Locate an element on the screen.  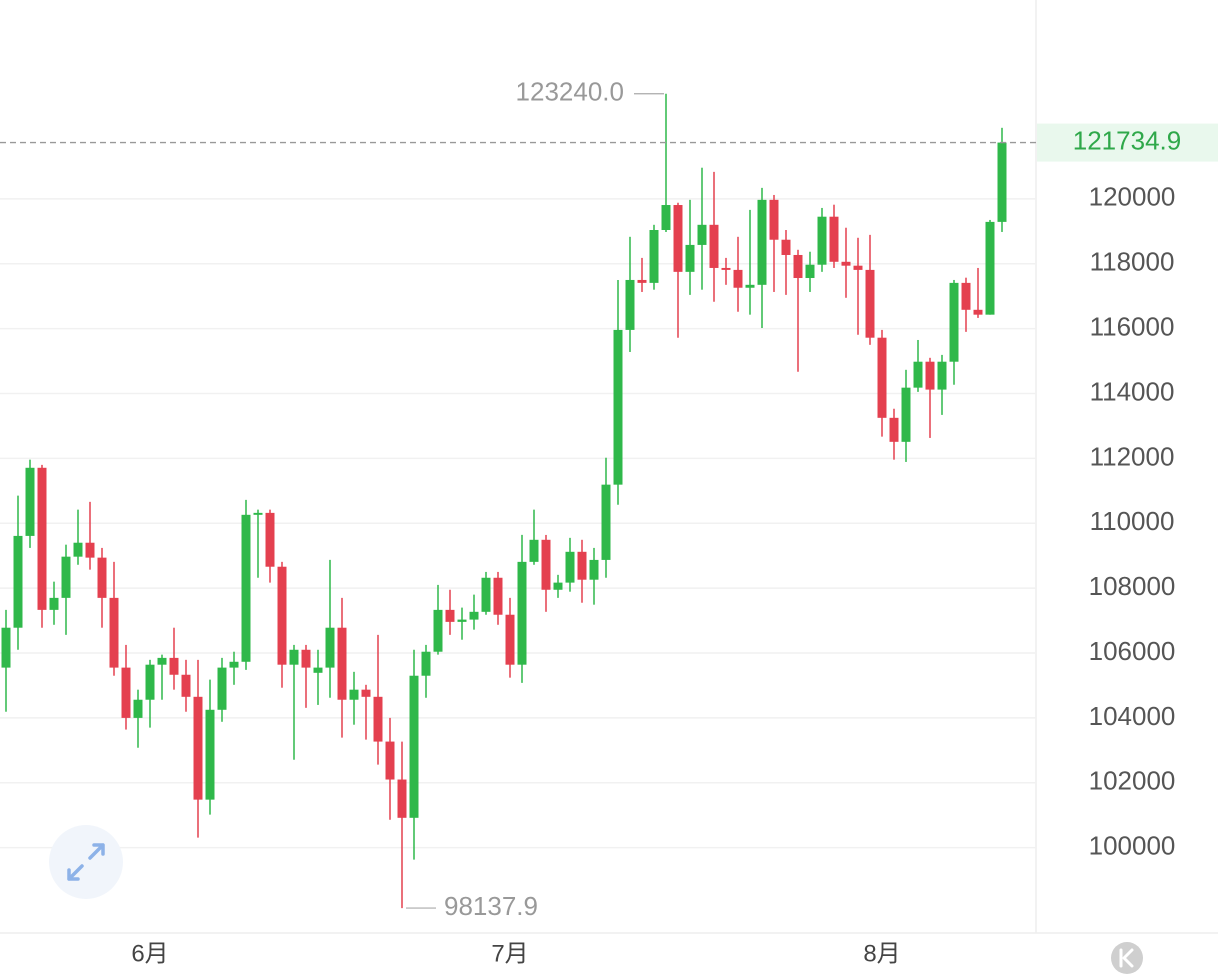
logo-button is located at coordinates (1127, 958).